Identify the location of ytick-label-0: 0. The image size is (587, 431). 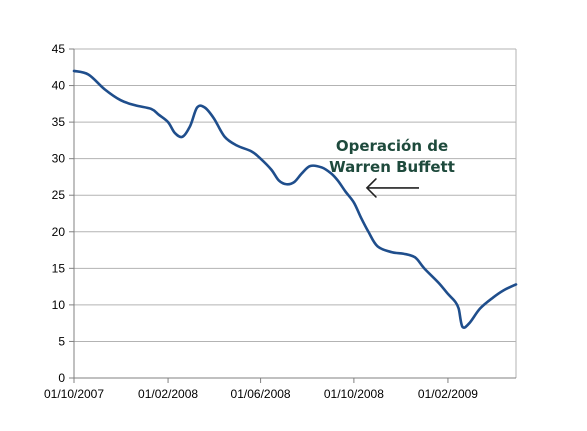
(61, 378).